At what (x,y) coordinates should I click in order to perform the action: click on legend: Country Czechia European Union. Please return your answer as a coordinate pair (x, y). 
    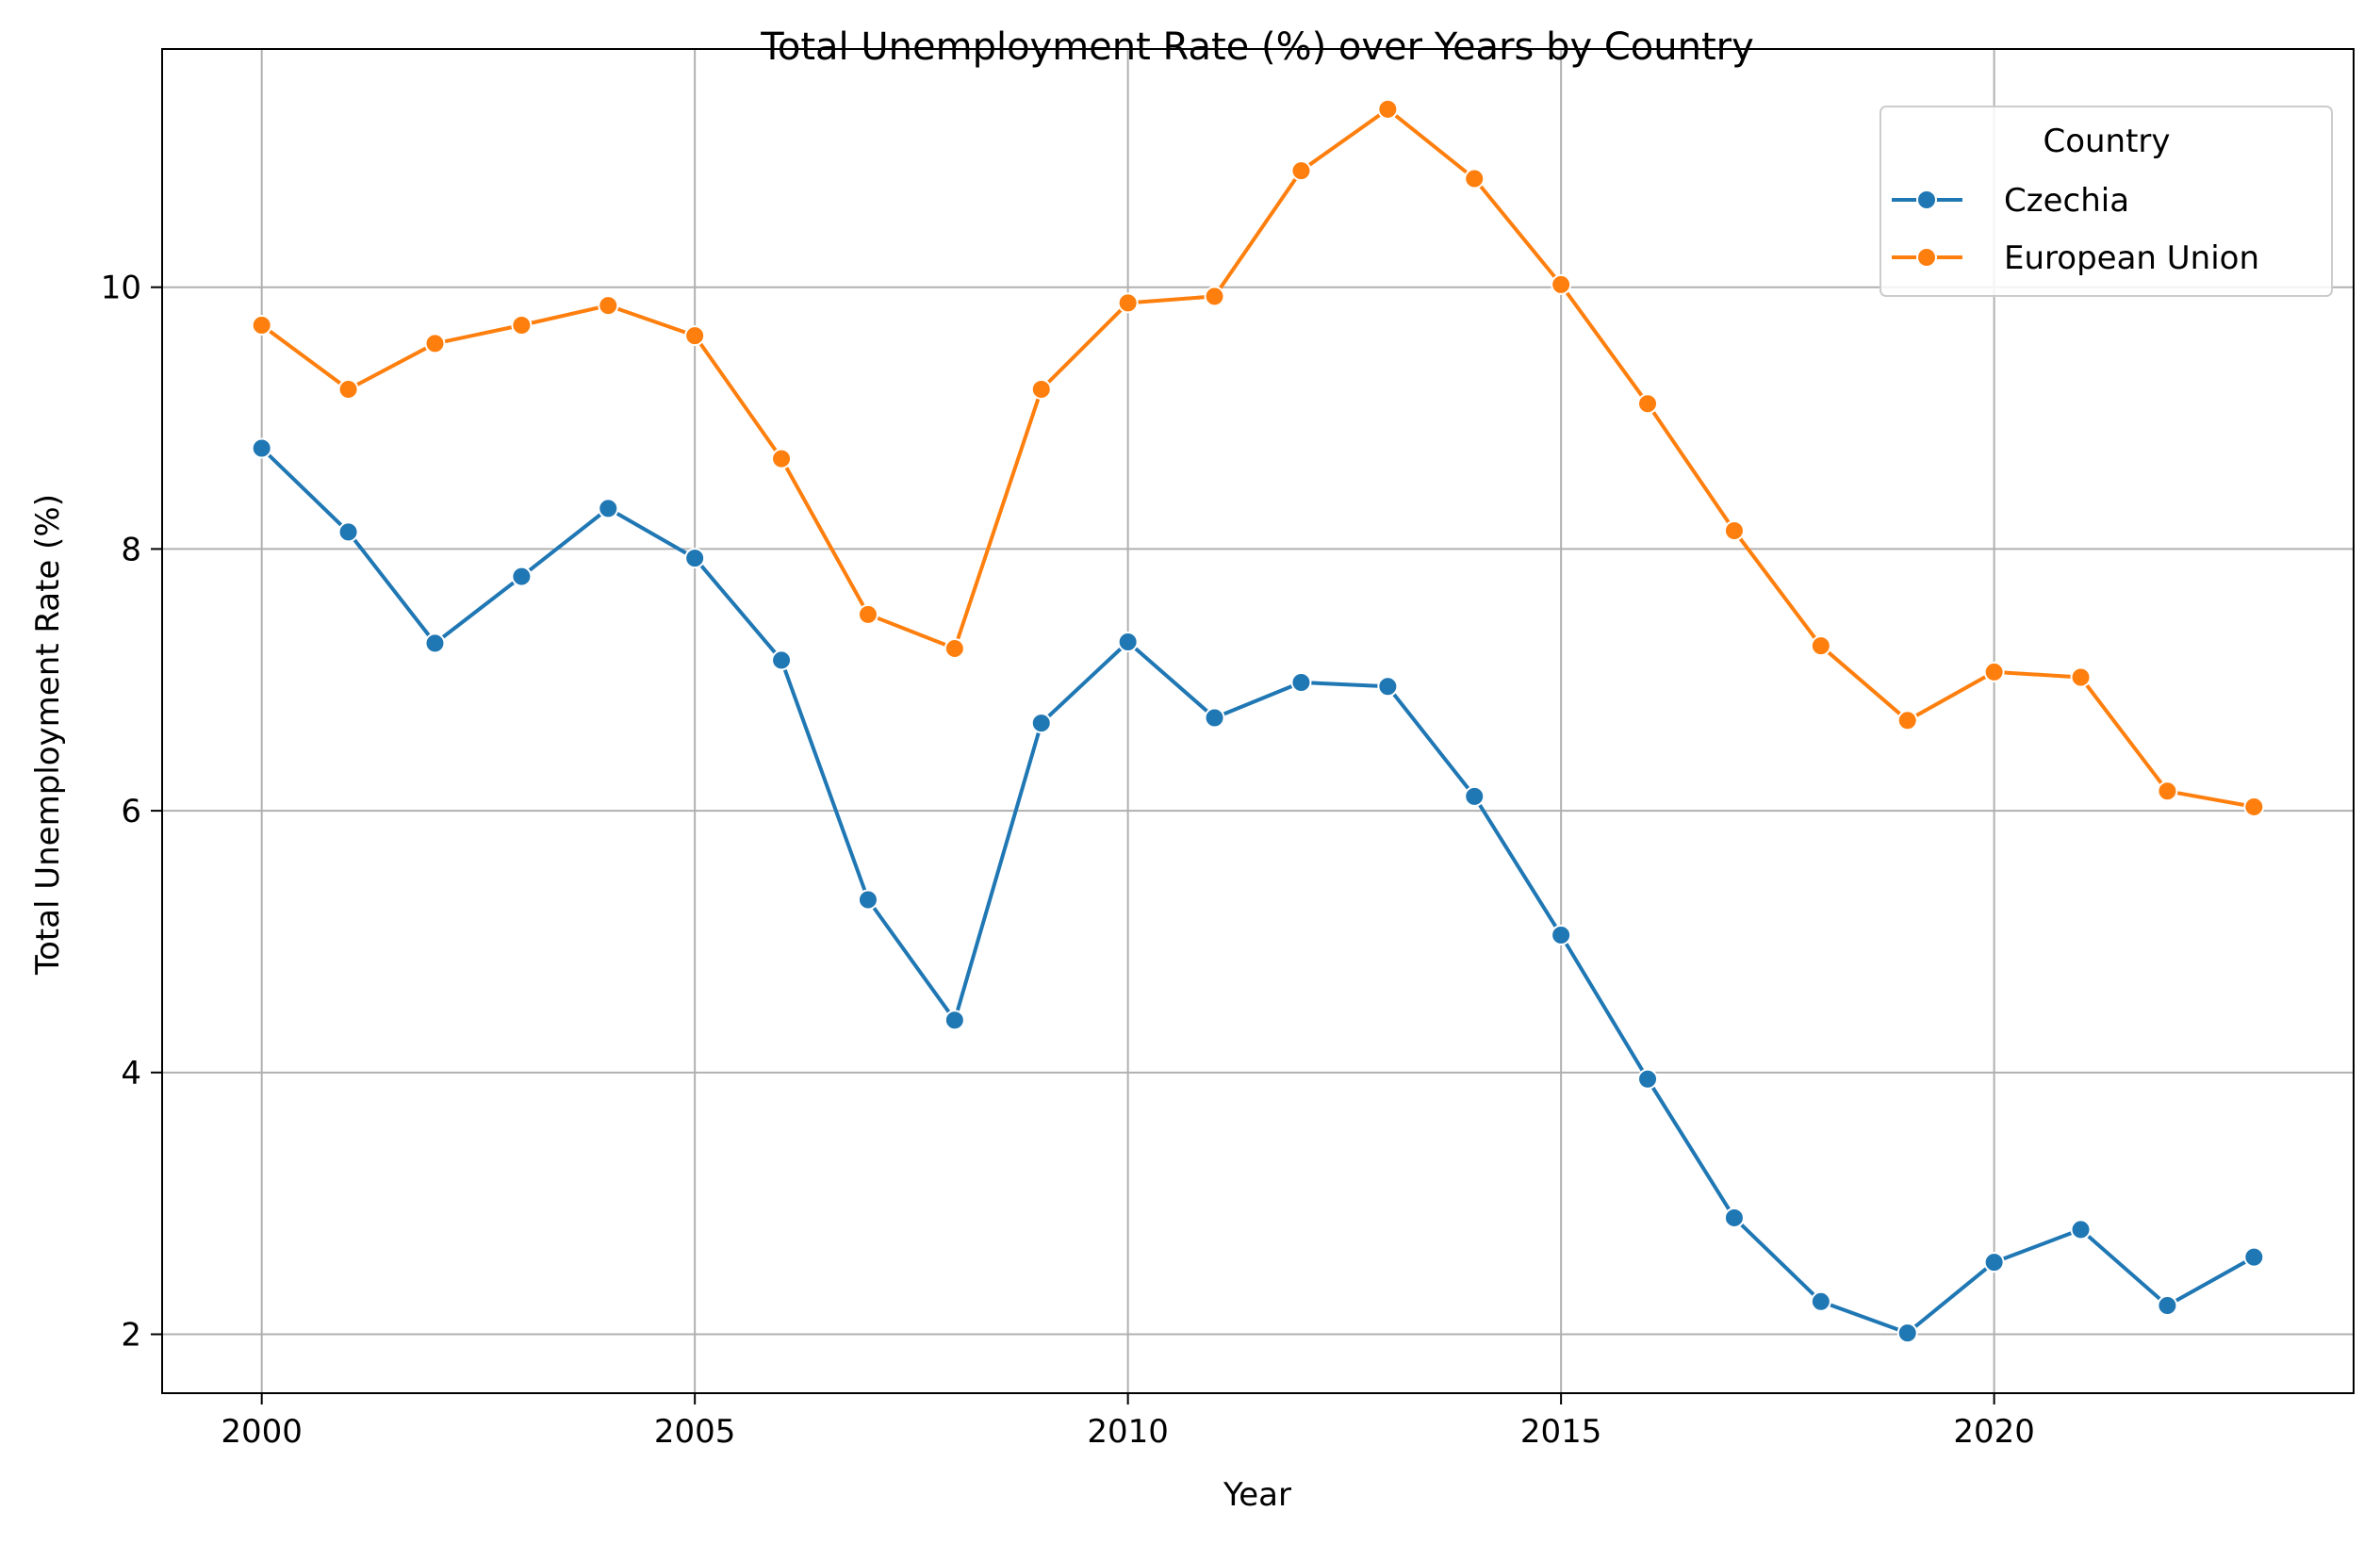
    Looking at the image, I should click on (2106, 201).